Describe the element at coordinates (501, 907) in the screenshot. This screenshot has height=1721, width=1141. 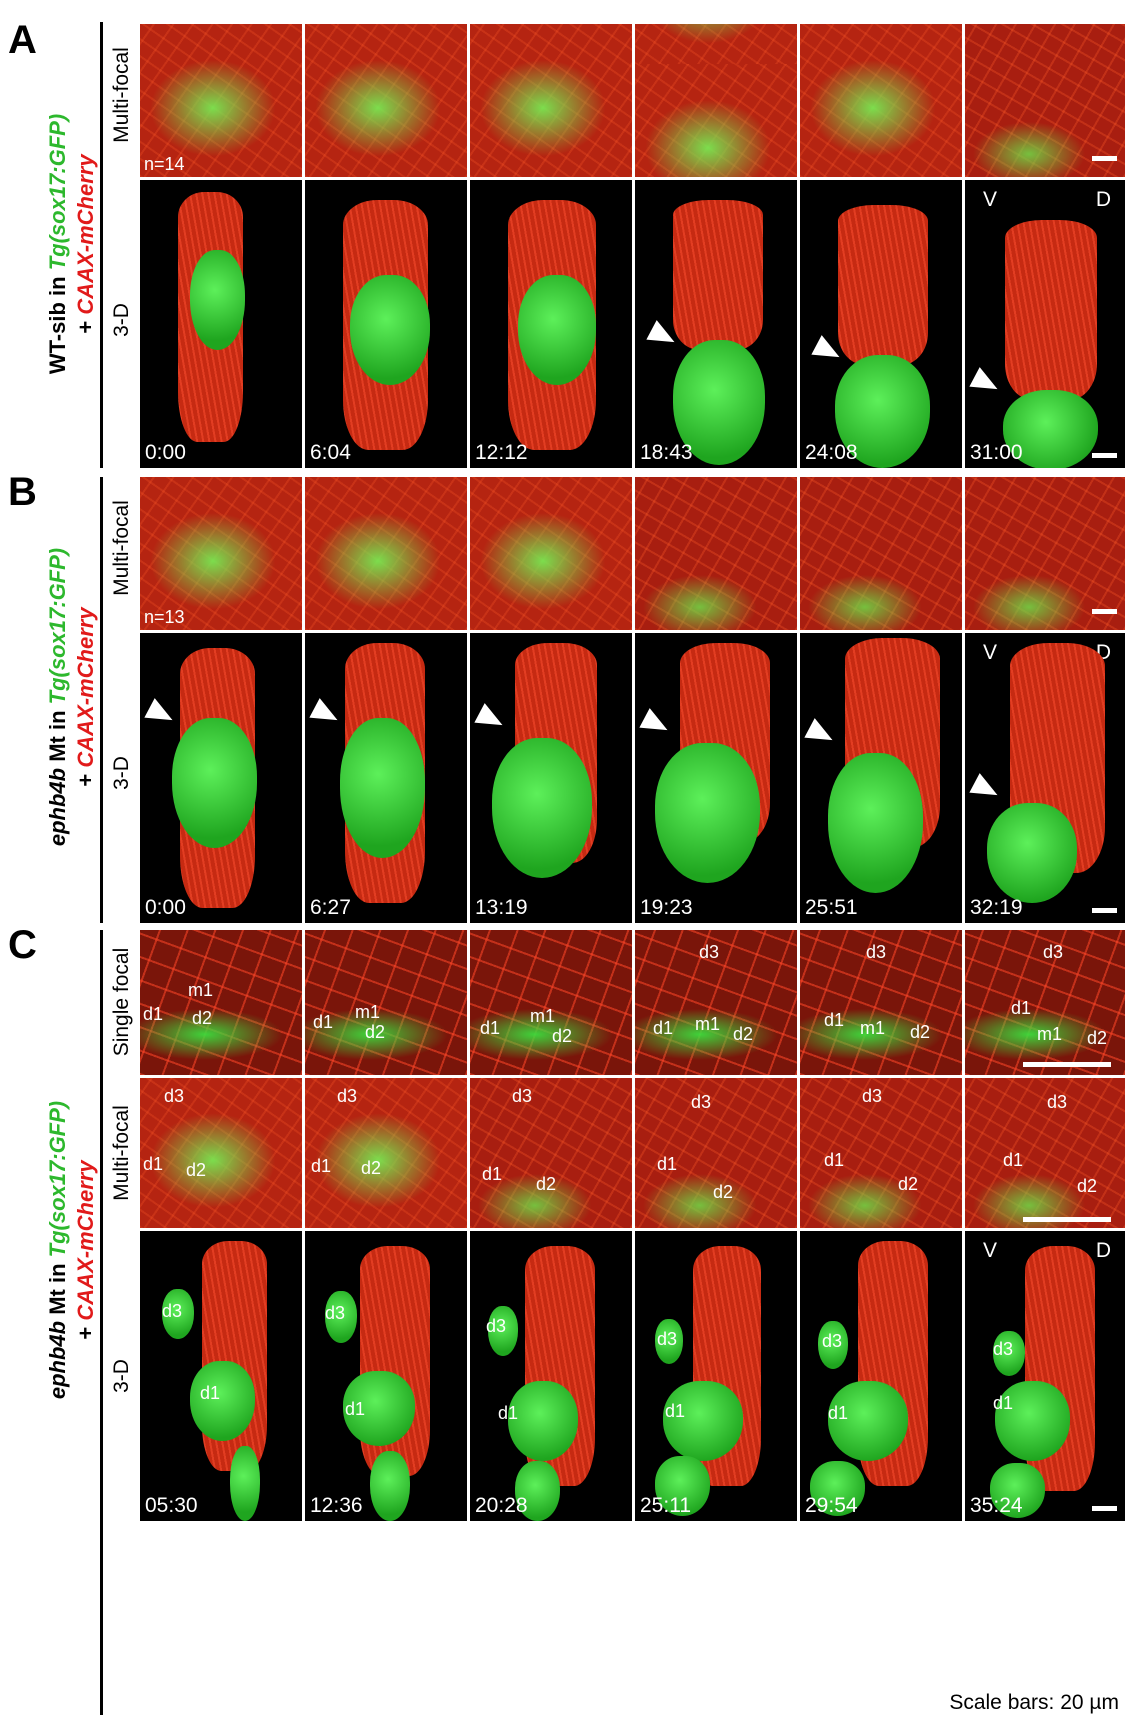
I see `time-label: 13:19` at that location.